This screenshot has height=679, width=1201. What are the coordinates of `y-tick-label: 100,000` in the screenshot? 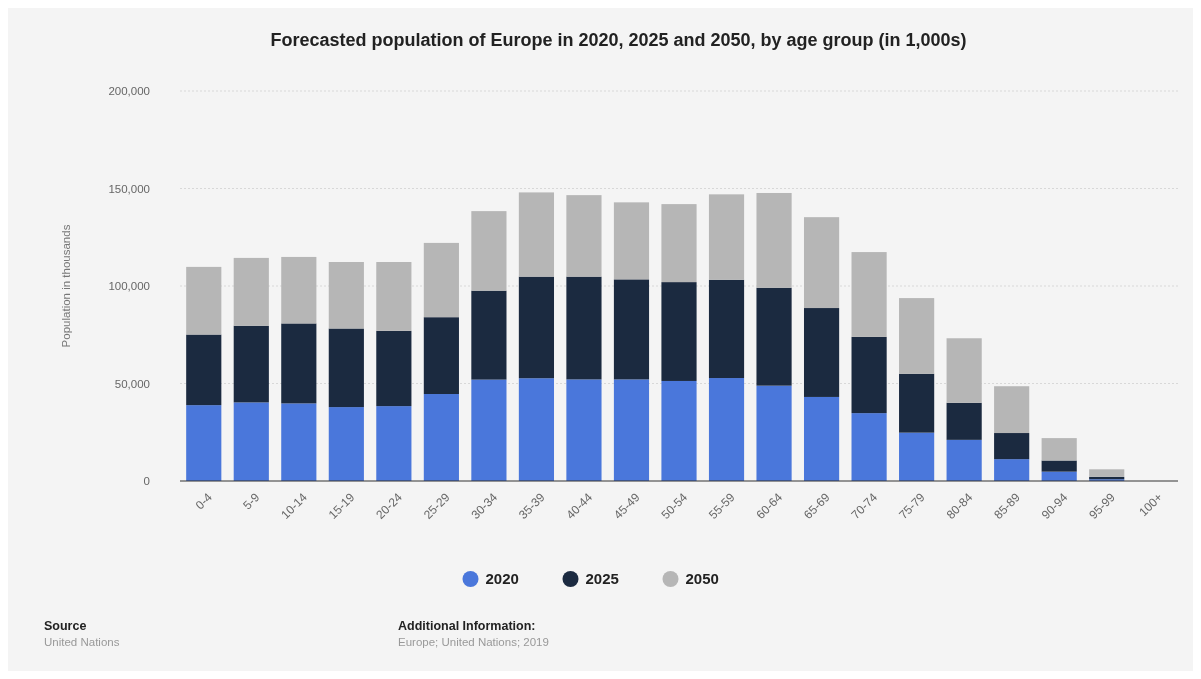 It's located at (129, 286).